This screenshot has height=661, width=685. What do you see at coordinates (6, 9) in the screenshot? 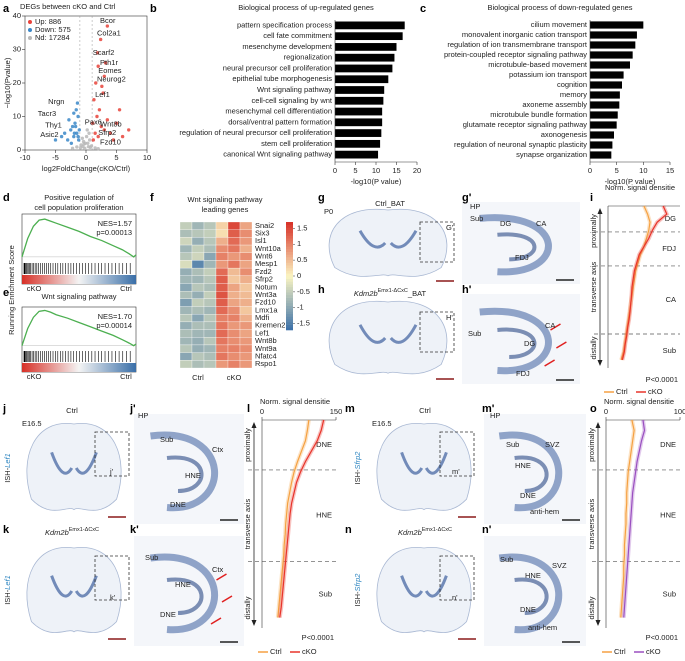
I see `panel-letter: a` at bounding box center [6, 9].